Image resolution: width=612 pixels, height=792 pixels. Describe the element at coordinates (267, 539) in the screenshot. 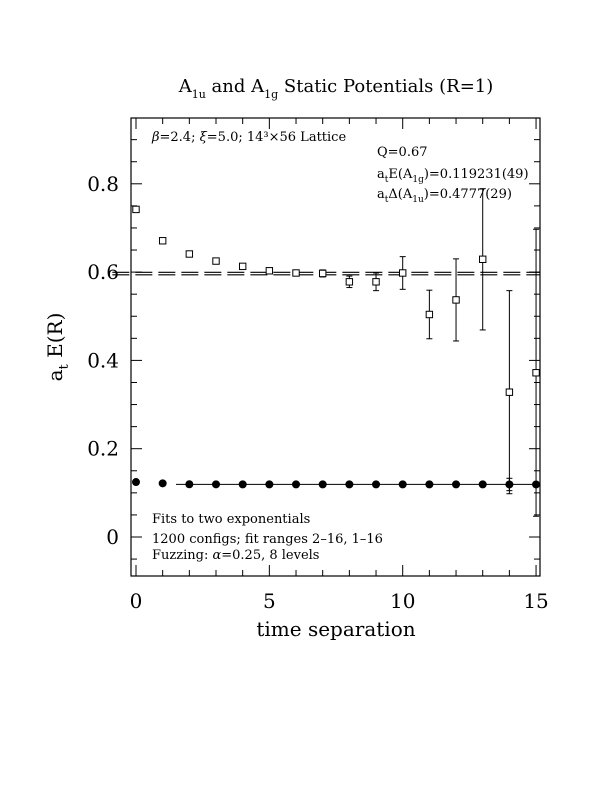

I see `configs-annotation: 1200 configs; fit ranges 2–16, 1–16` at that location.